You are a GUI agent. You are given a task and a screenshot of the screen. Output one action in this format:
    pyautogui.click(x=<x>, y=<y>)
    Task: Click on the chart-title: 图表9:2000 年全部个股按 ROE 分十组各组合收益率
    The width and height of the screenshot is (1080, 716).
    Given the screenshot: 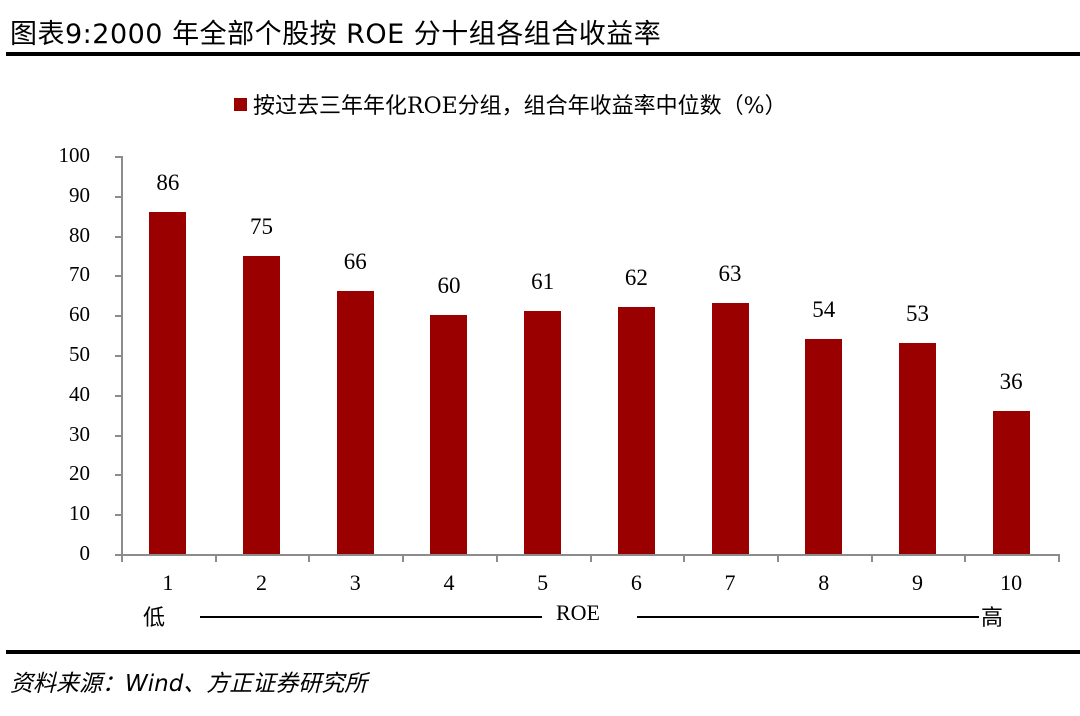 What is the action you would take?
    pyautogui.click(x=336, y=34)
    